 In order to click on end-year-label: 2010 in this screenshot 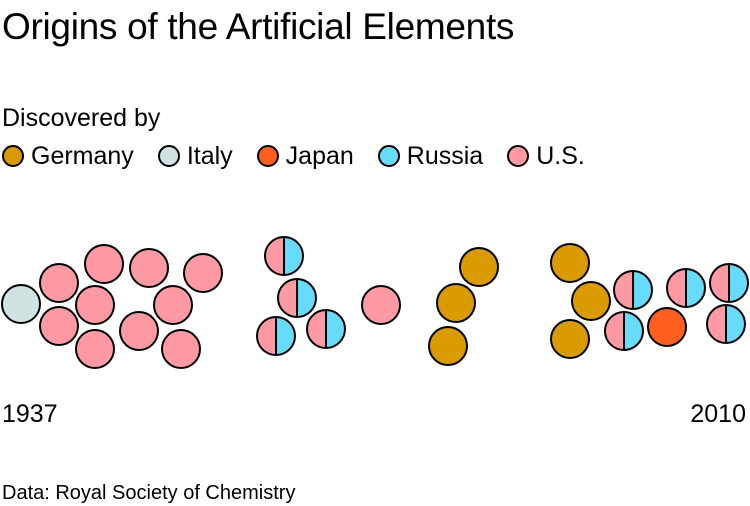, I will do `click(718, 414)`.